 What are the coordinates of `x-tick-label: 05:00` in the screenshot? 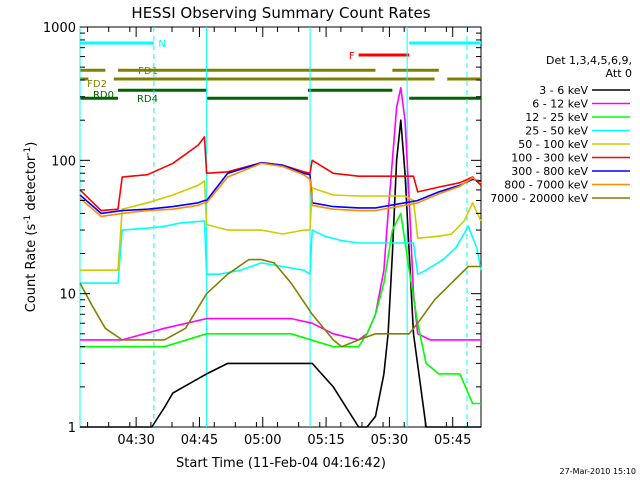 It's located at (262, 440).